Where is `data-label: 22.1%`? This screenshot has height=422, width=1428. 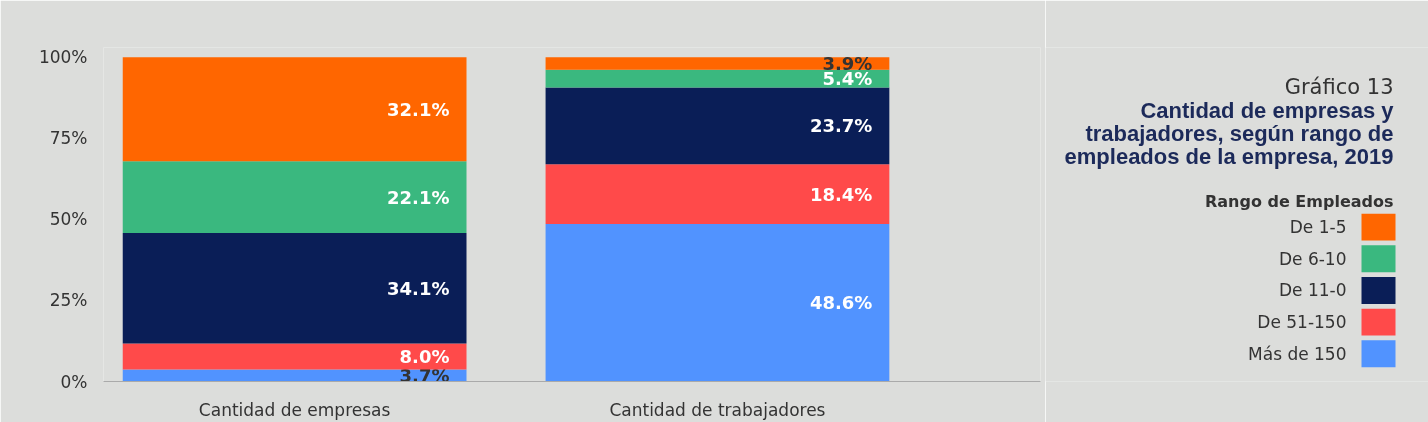 data-label: 22.1% is located at coordinates (418, 197).